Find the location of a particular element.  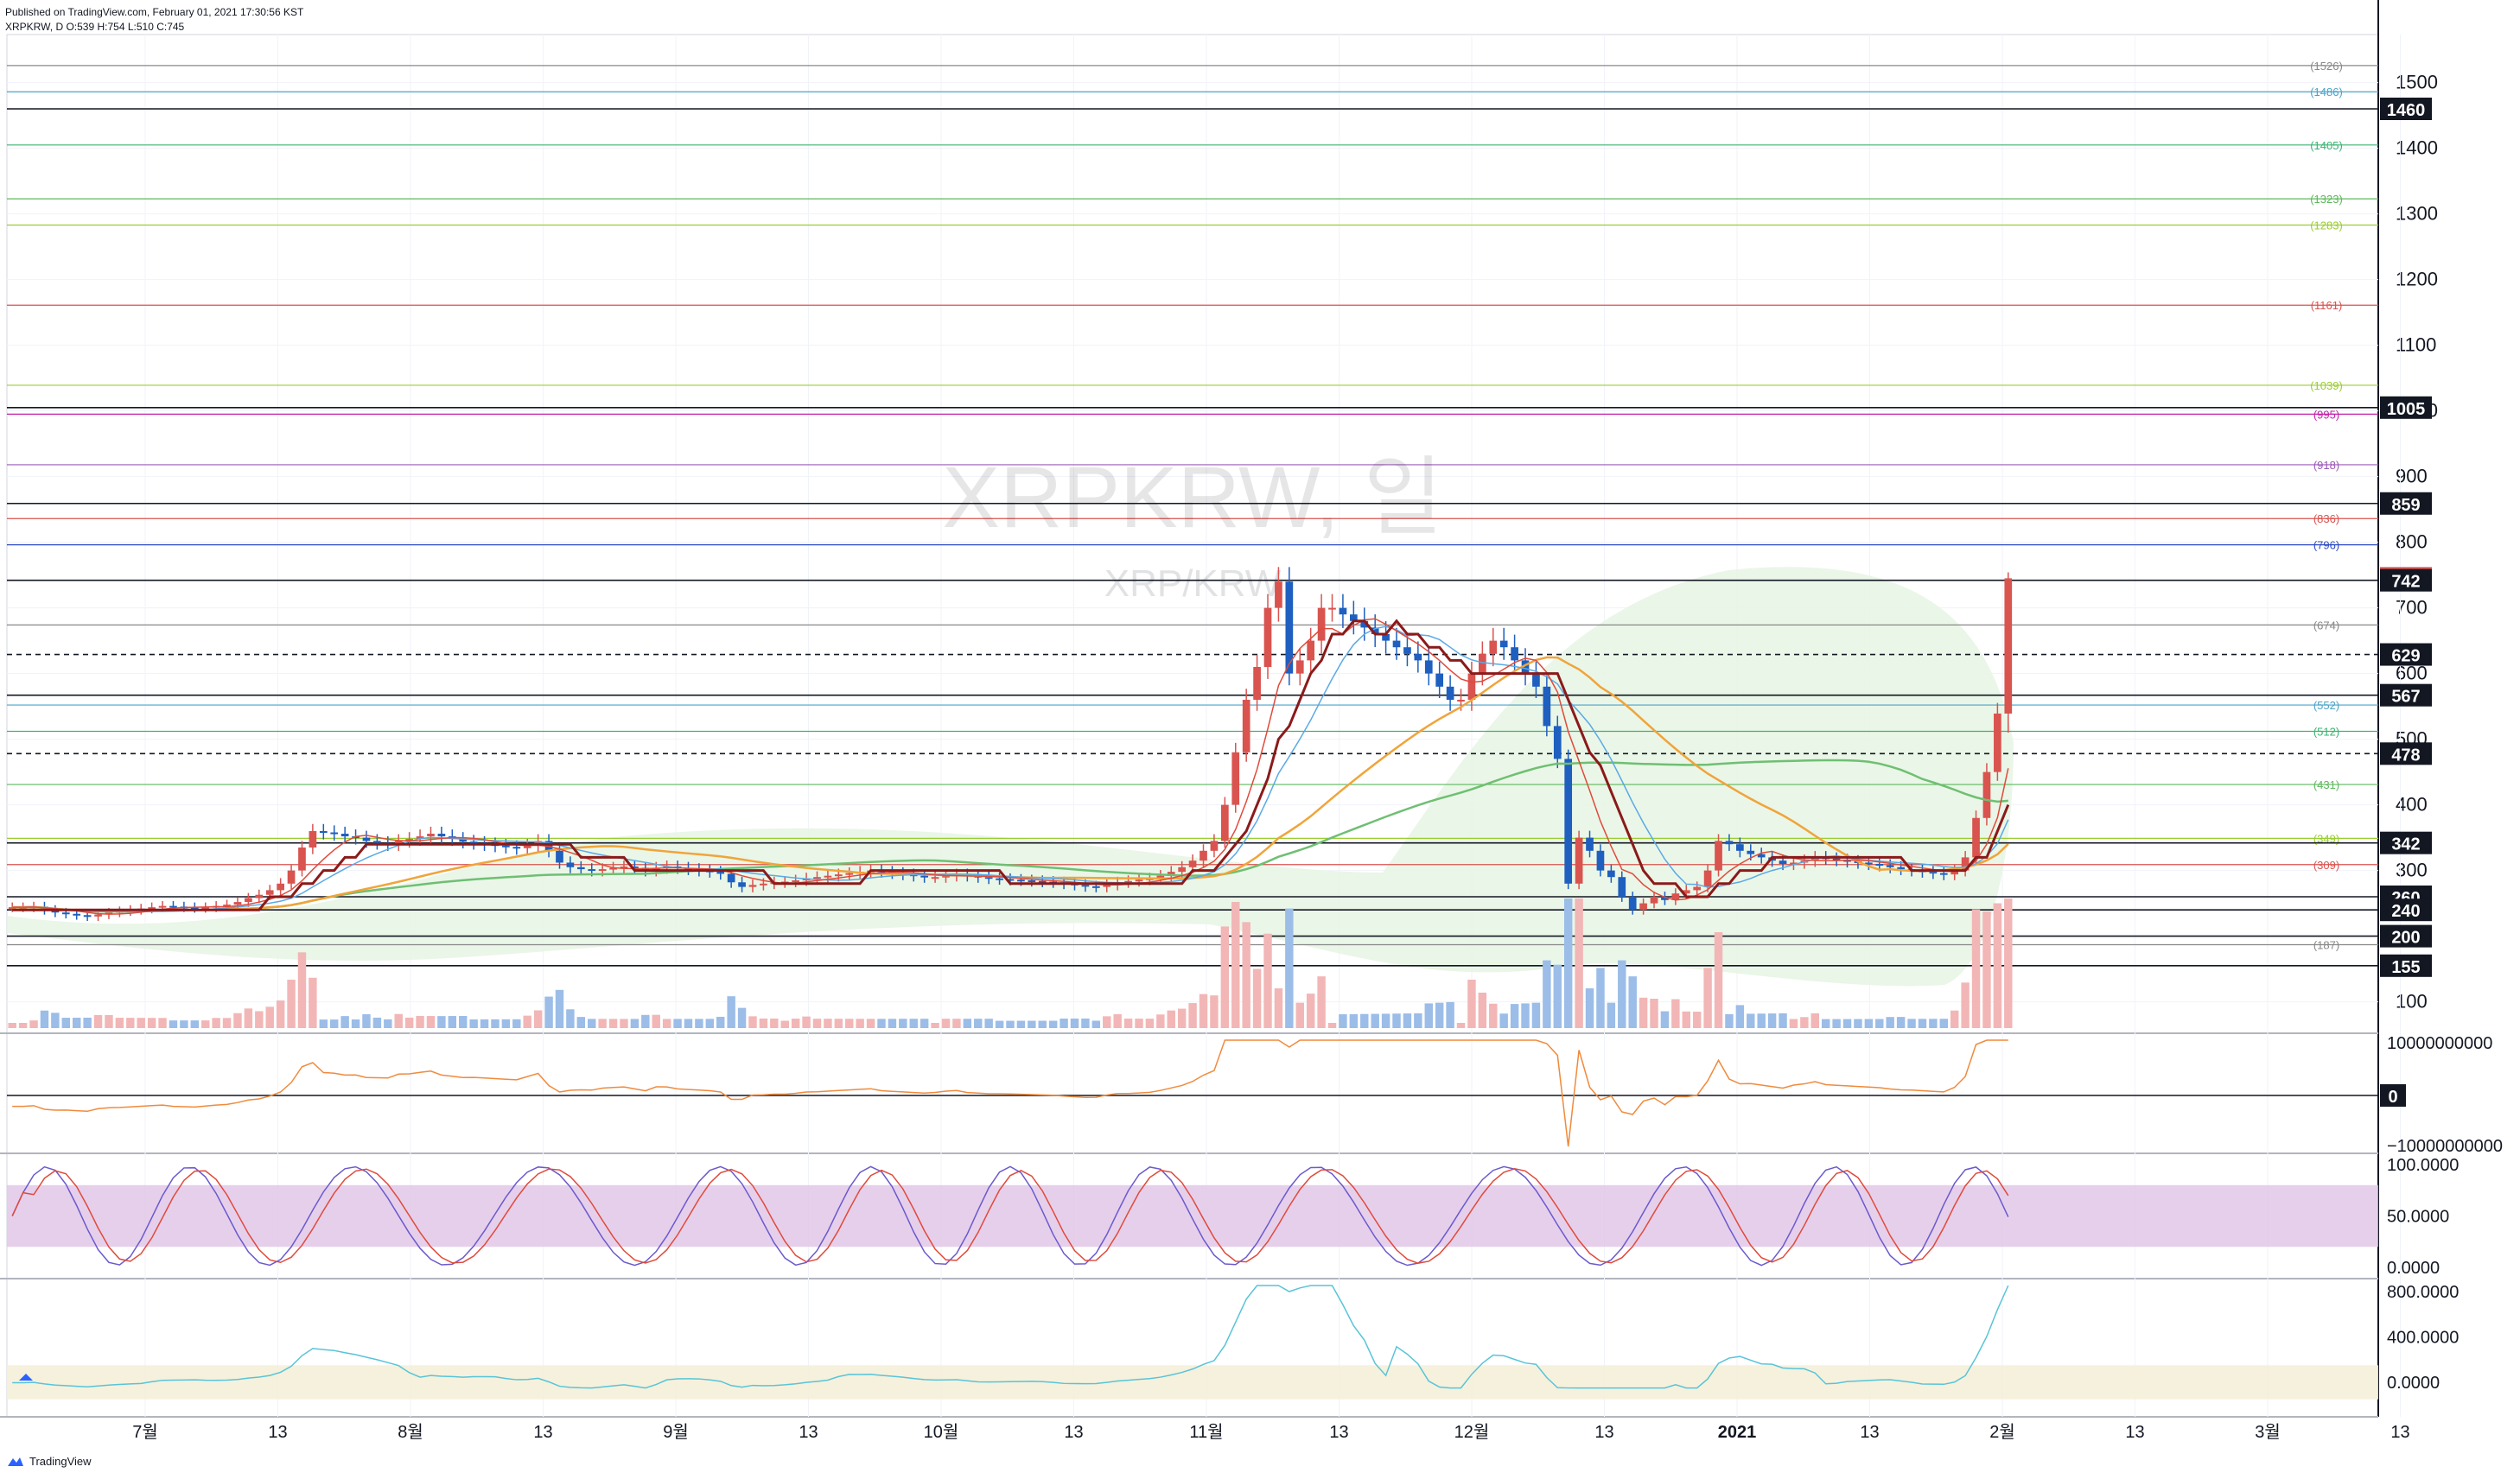

price-tag-bg is located at coordinates (2406, 580).